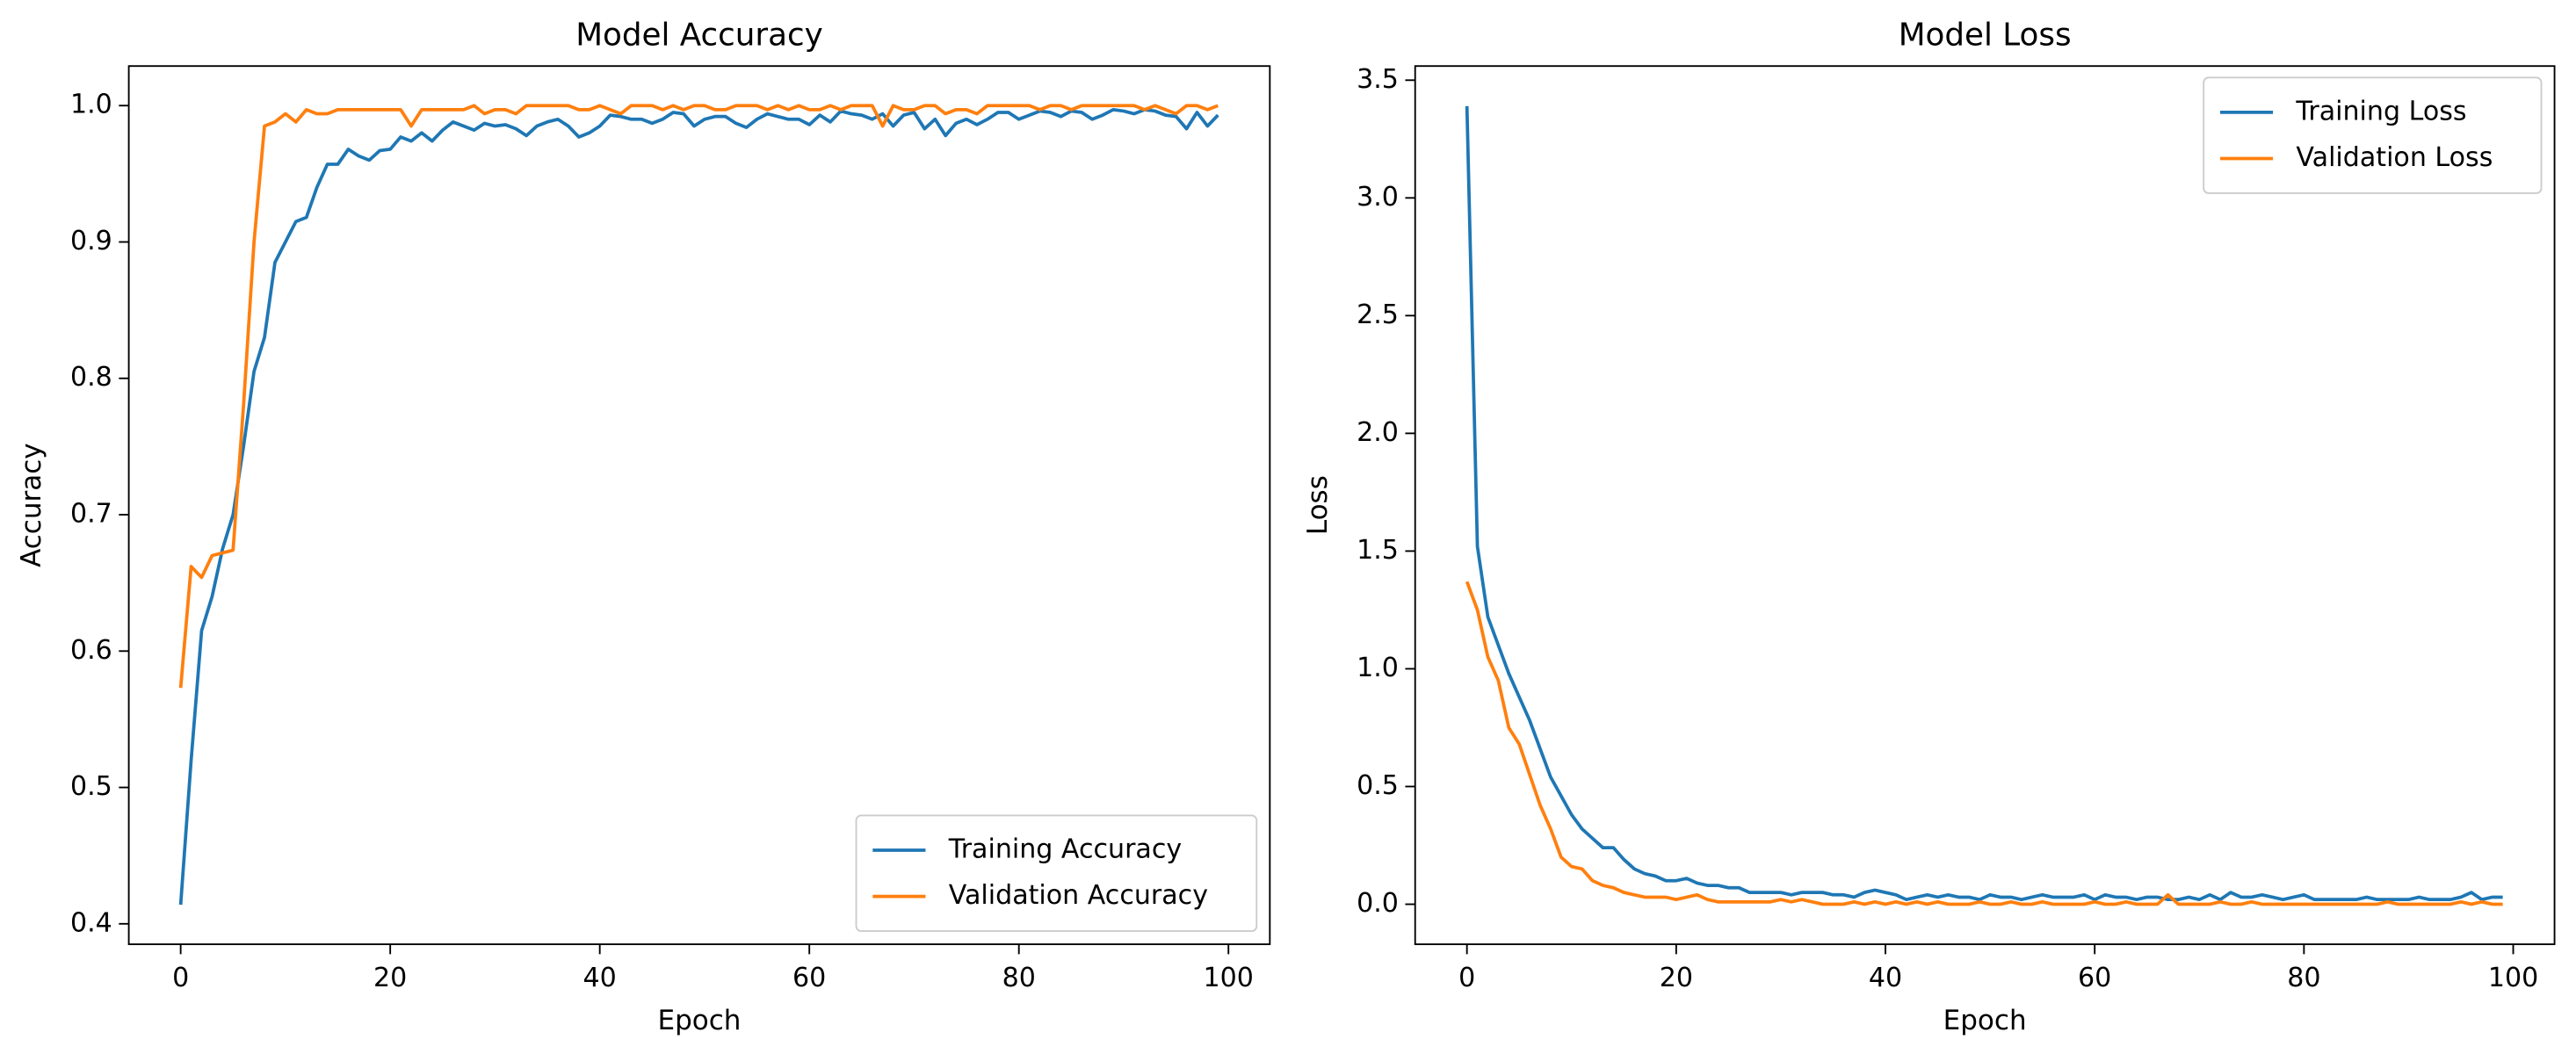 The height and width of the screenshot is (1061, 2576). What do you see at coordinates (1378, 197) in the screenshot?
I see `y-tick-label: 3.0` at bounding box center [1378, 197].